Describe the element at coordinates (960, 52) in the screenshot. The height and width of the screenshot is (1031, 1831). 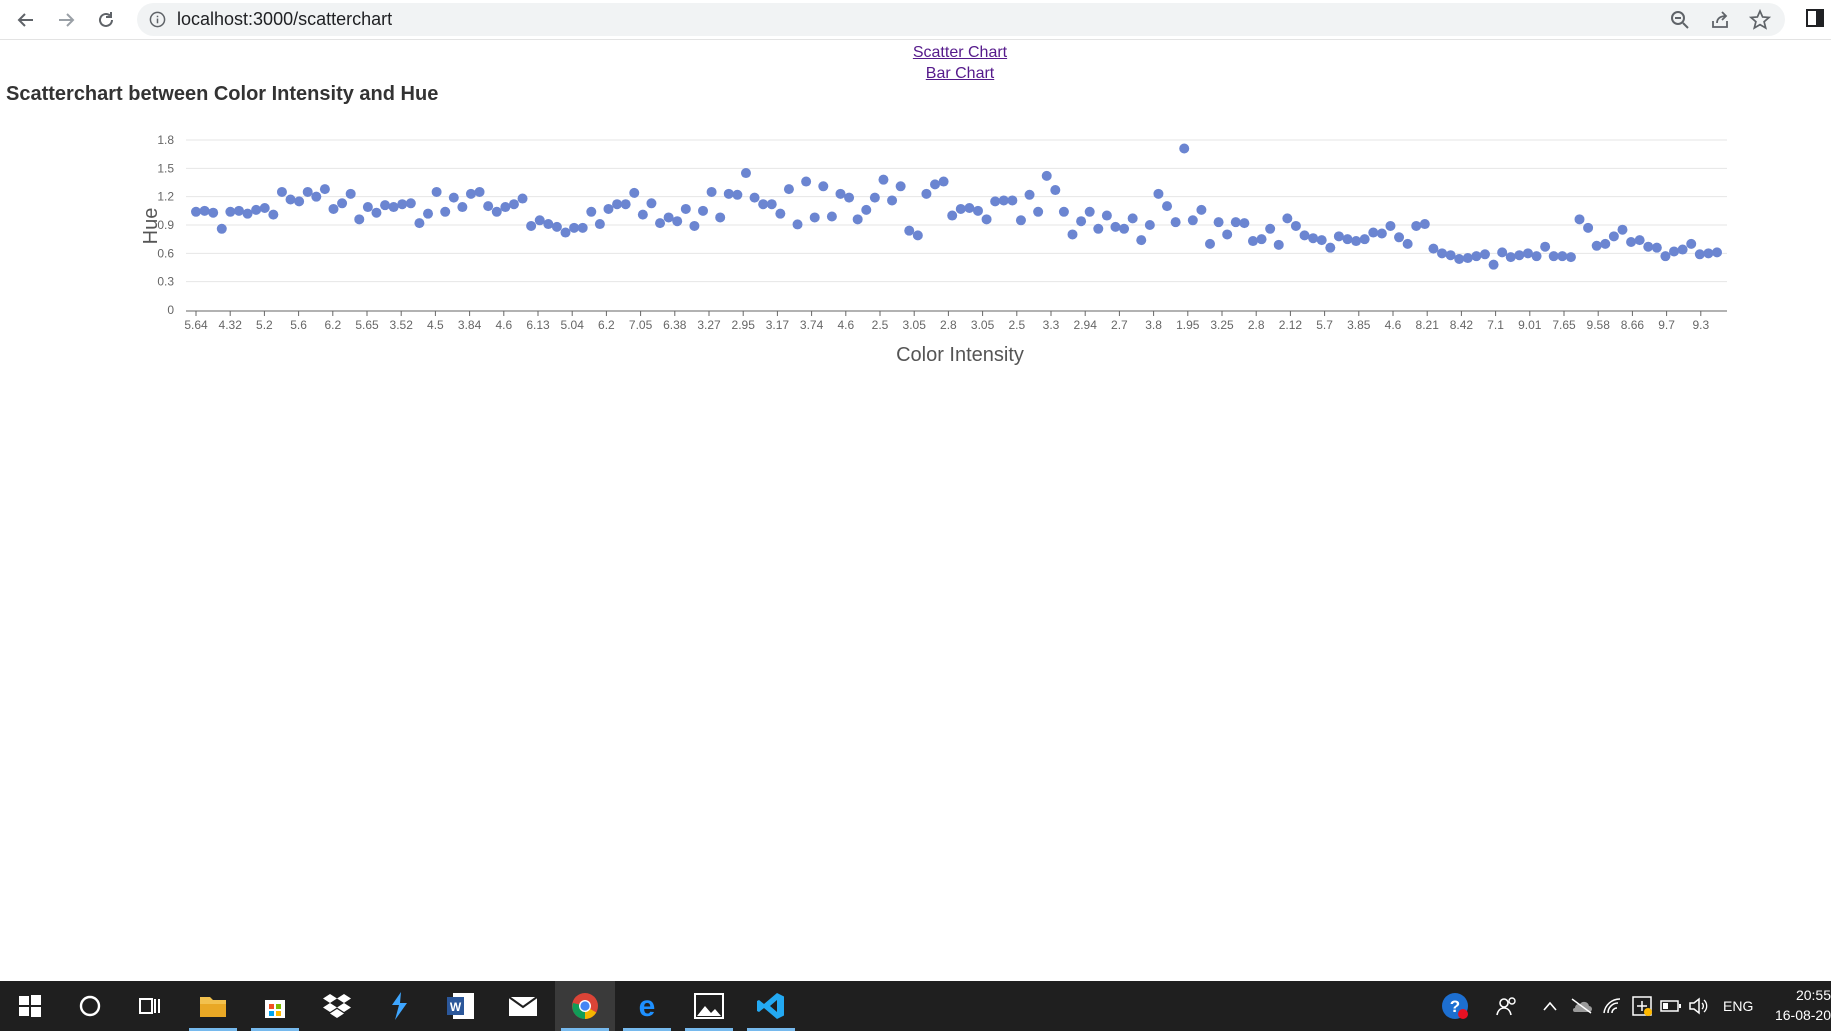
I see `scatter-chart-link: Scatter Chart` at that location.